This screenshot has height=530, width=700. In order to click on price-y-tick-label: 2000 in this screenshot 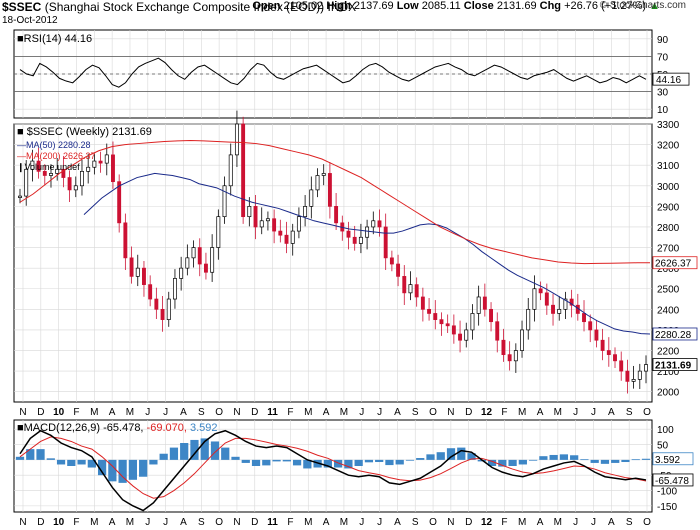, I will do `click(668, 393)`.